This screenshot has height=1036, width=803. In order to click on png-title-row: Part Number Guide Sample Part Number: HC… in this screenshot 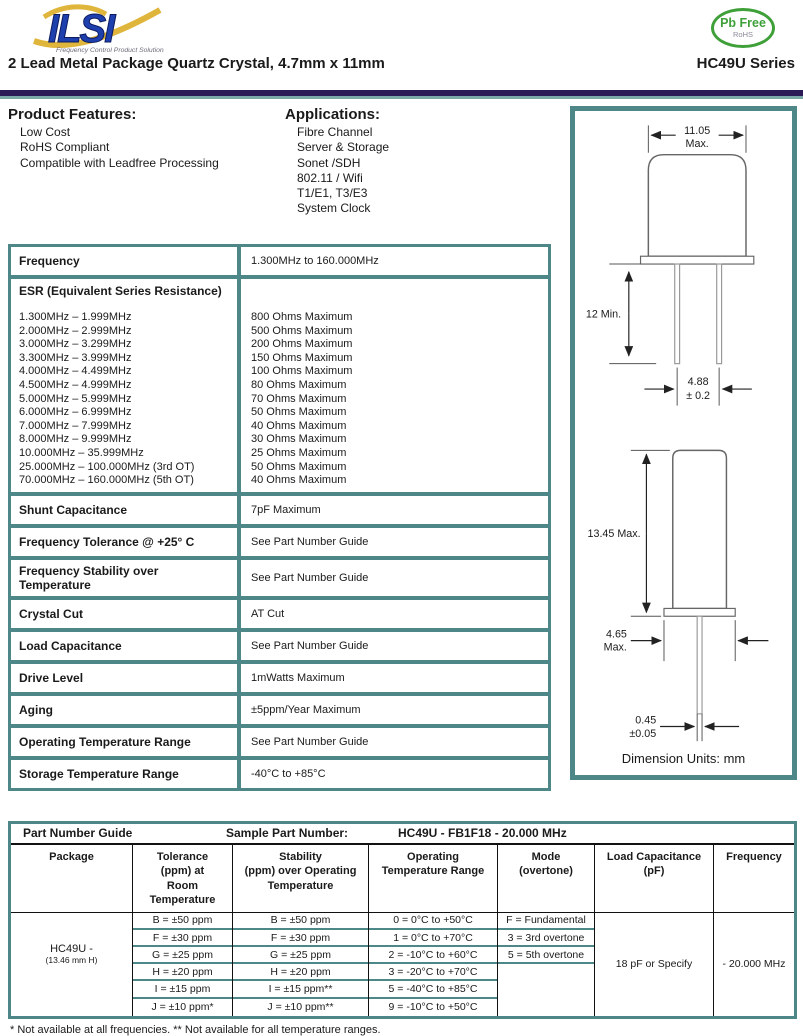, I will do `click(402, 834)`.